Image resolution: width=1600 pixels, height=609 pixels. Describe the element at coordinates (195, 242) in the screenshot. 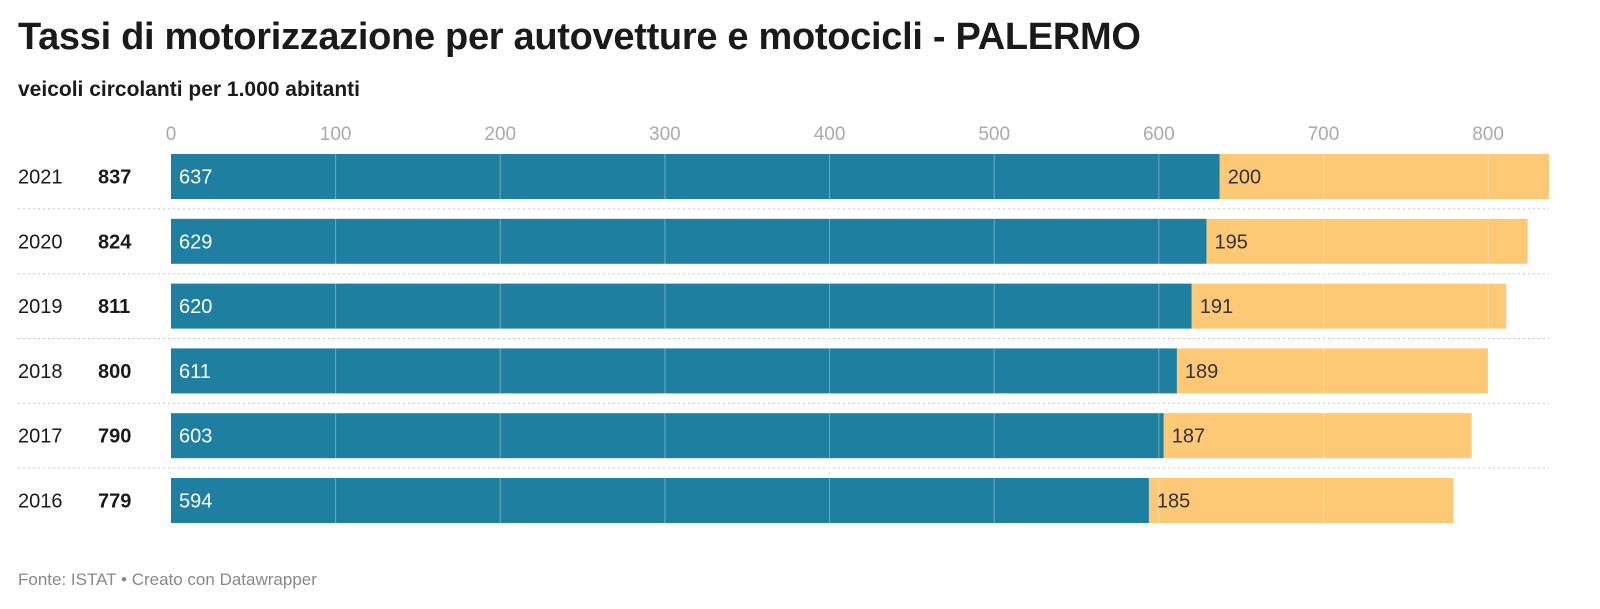

I see `value-label-autovetture: 629` at that location.